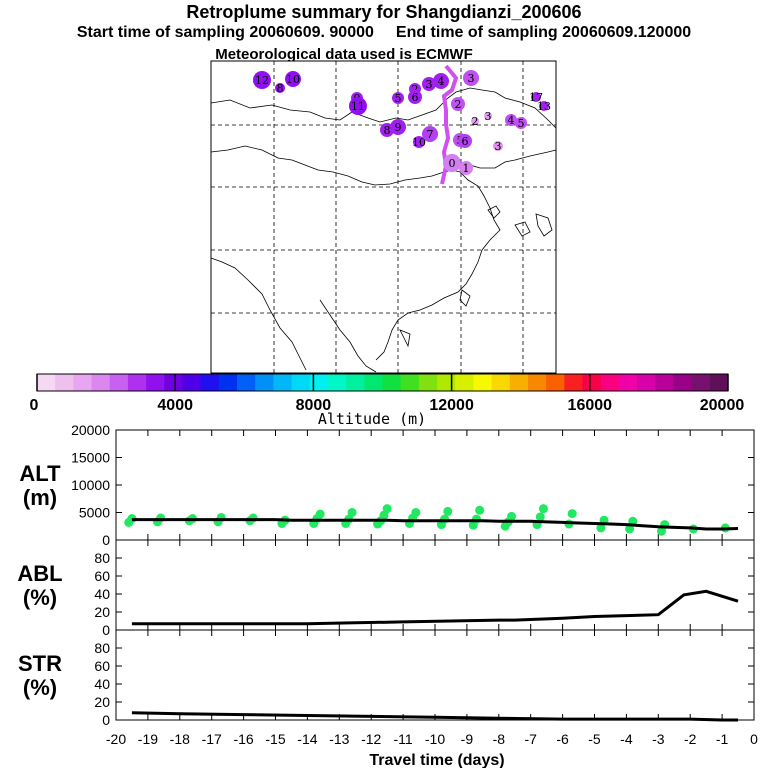 The width and height of the screenshot is (768, 768). What do you see at coordinates (562, 739) in the screenshot?
I see `x-tick-label: -6` at bounding box center [562, 739].